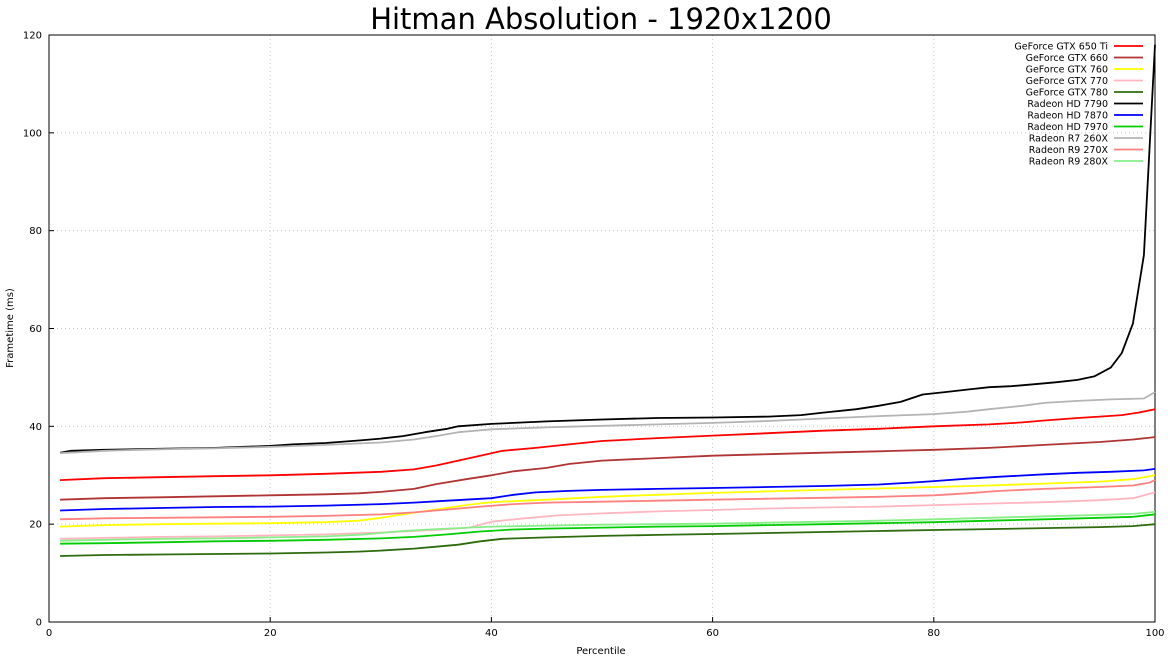 The height and width of the screenshot is (658, 1170). I want to click on y-tick-label: 20, so click(35, 525).